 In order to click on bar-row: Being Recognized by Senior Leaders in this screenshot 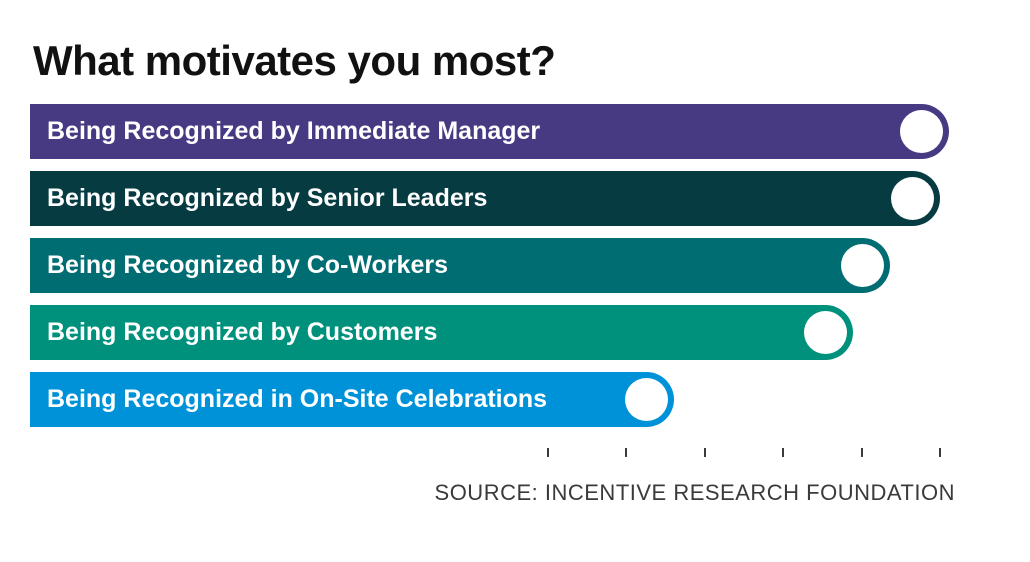, I will do `click(485, 198)`.